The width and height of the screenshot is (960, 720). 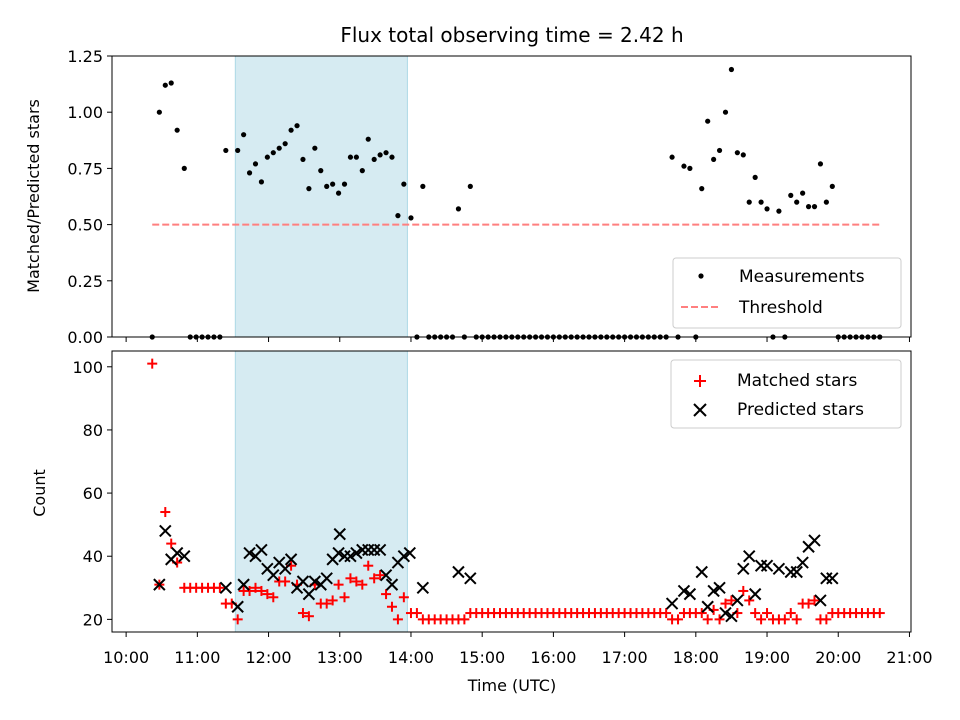 I want to click on x-tick-label: 21:00, so click(x=909, y=657).